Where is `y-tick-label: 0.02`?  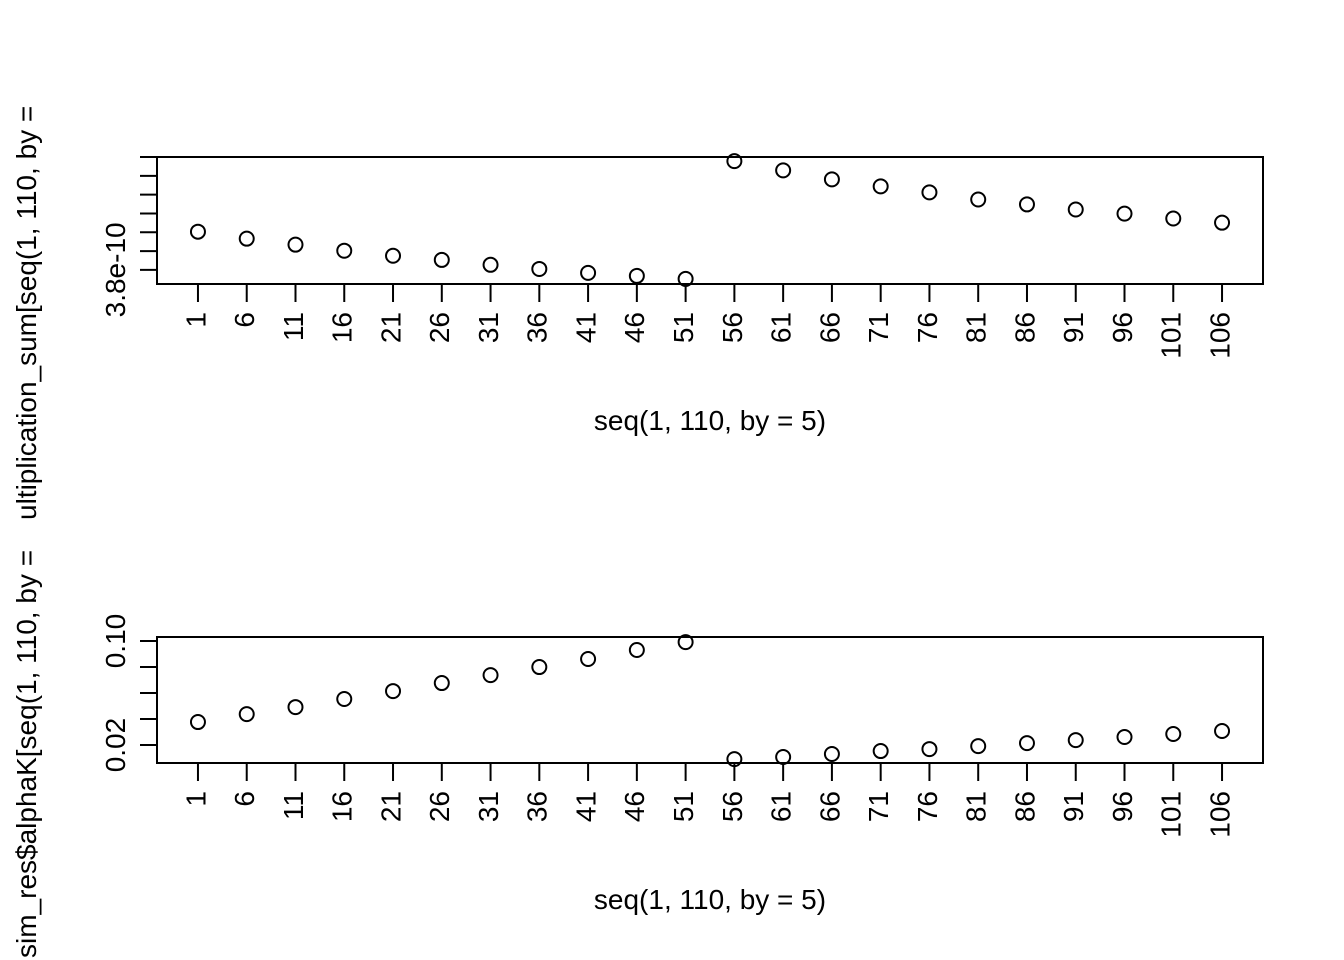
y-tick-label: 0.02 is located at coordinates (115, 745).